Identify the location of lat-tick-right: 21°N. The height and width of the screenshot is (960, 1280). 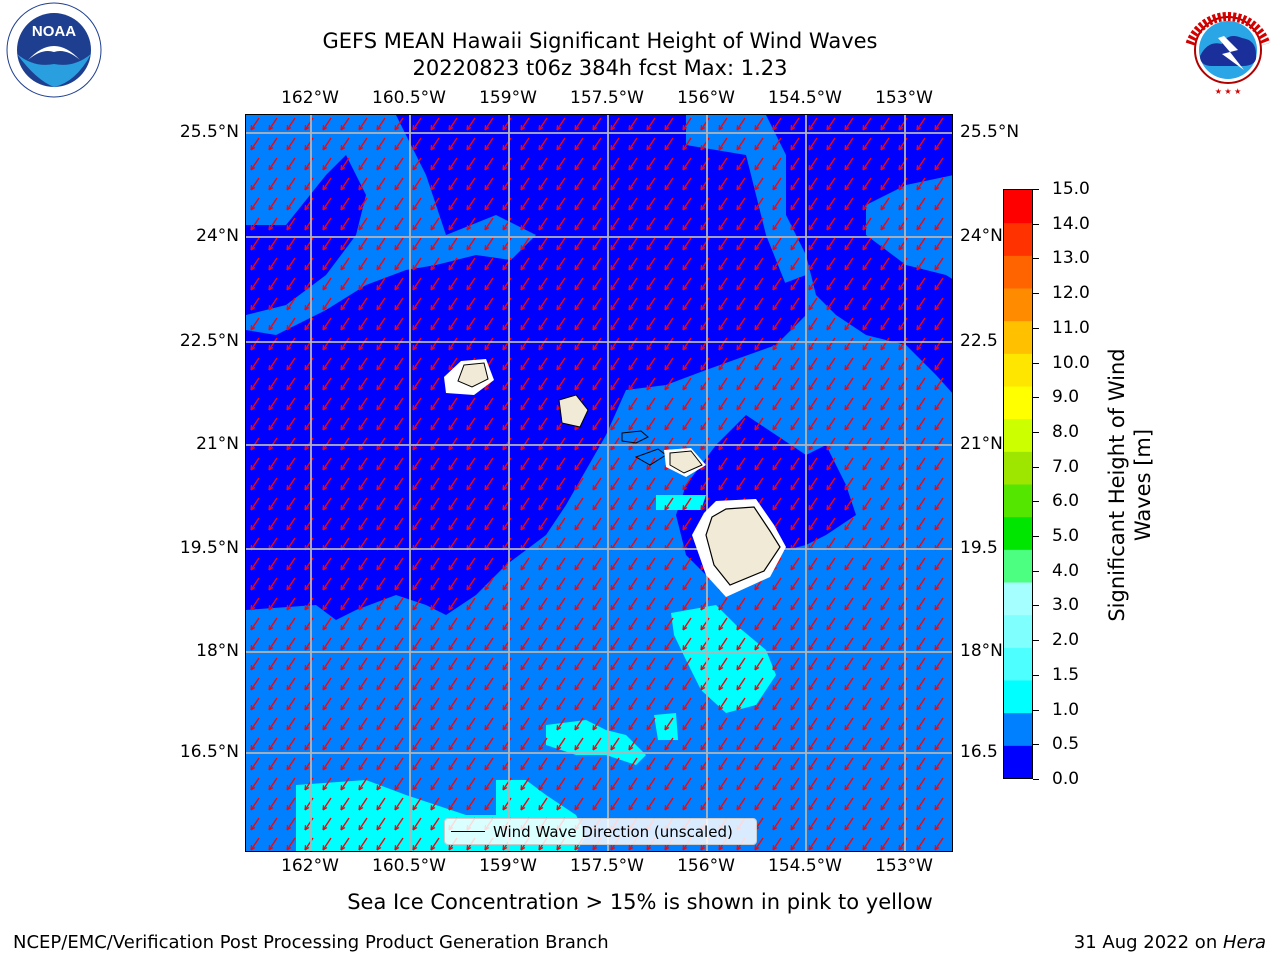
(981, 444).